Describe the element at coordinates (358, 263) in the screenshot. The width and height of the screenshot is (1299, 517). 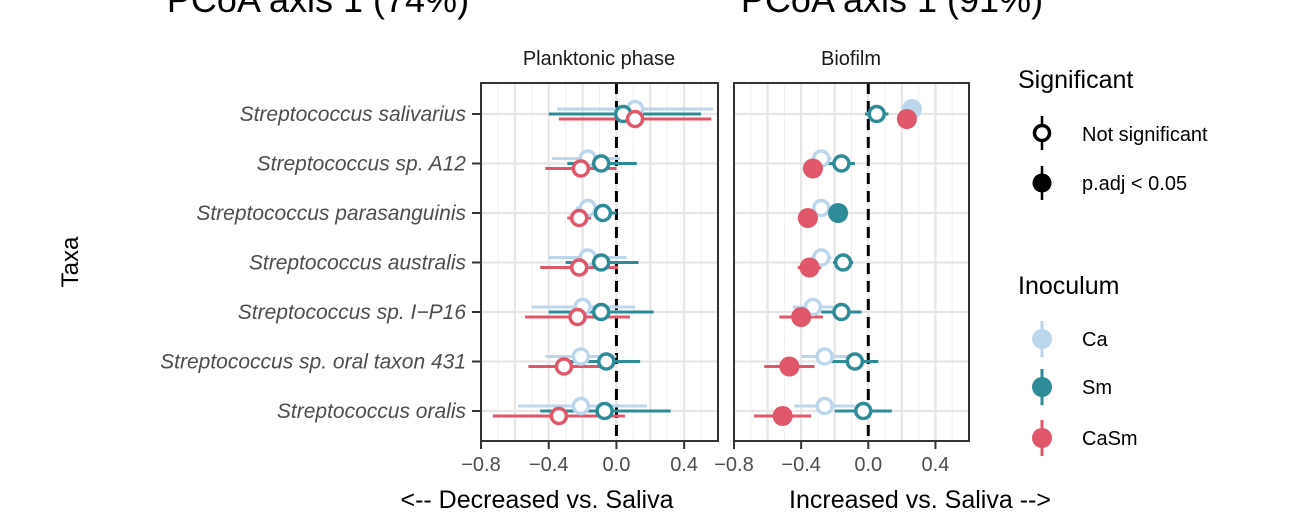
I see `y-tick-label: Streptococcus australis` at that location.